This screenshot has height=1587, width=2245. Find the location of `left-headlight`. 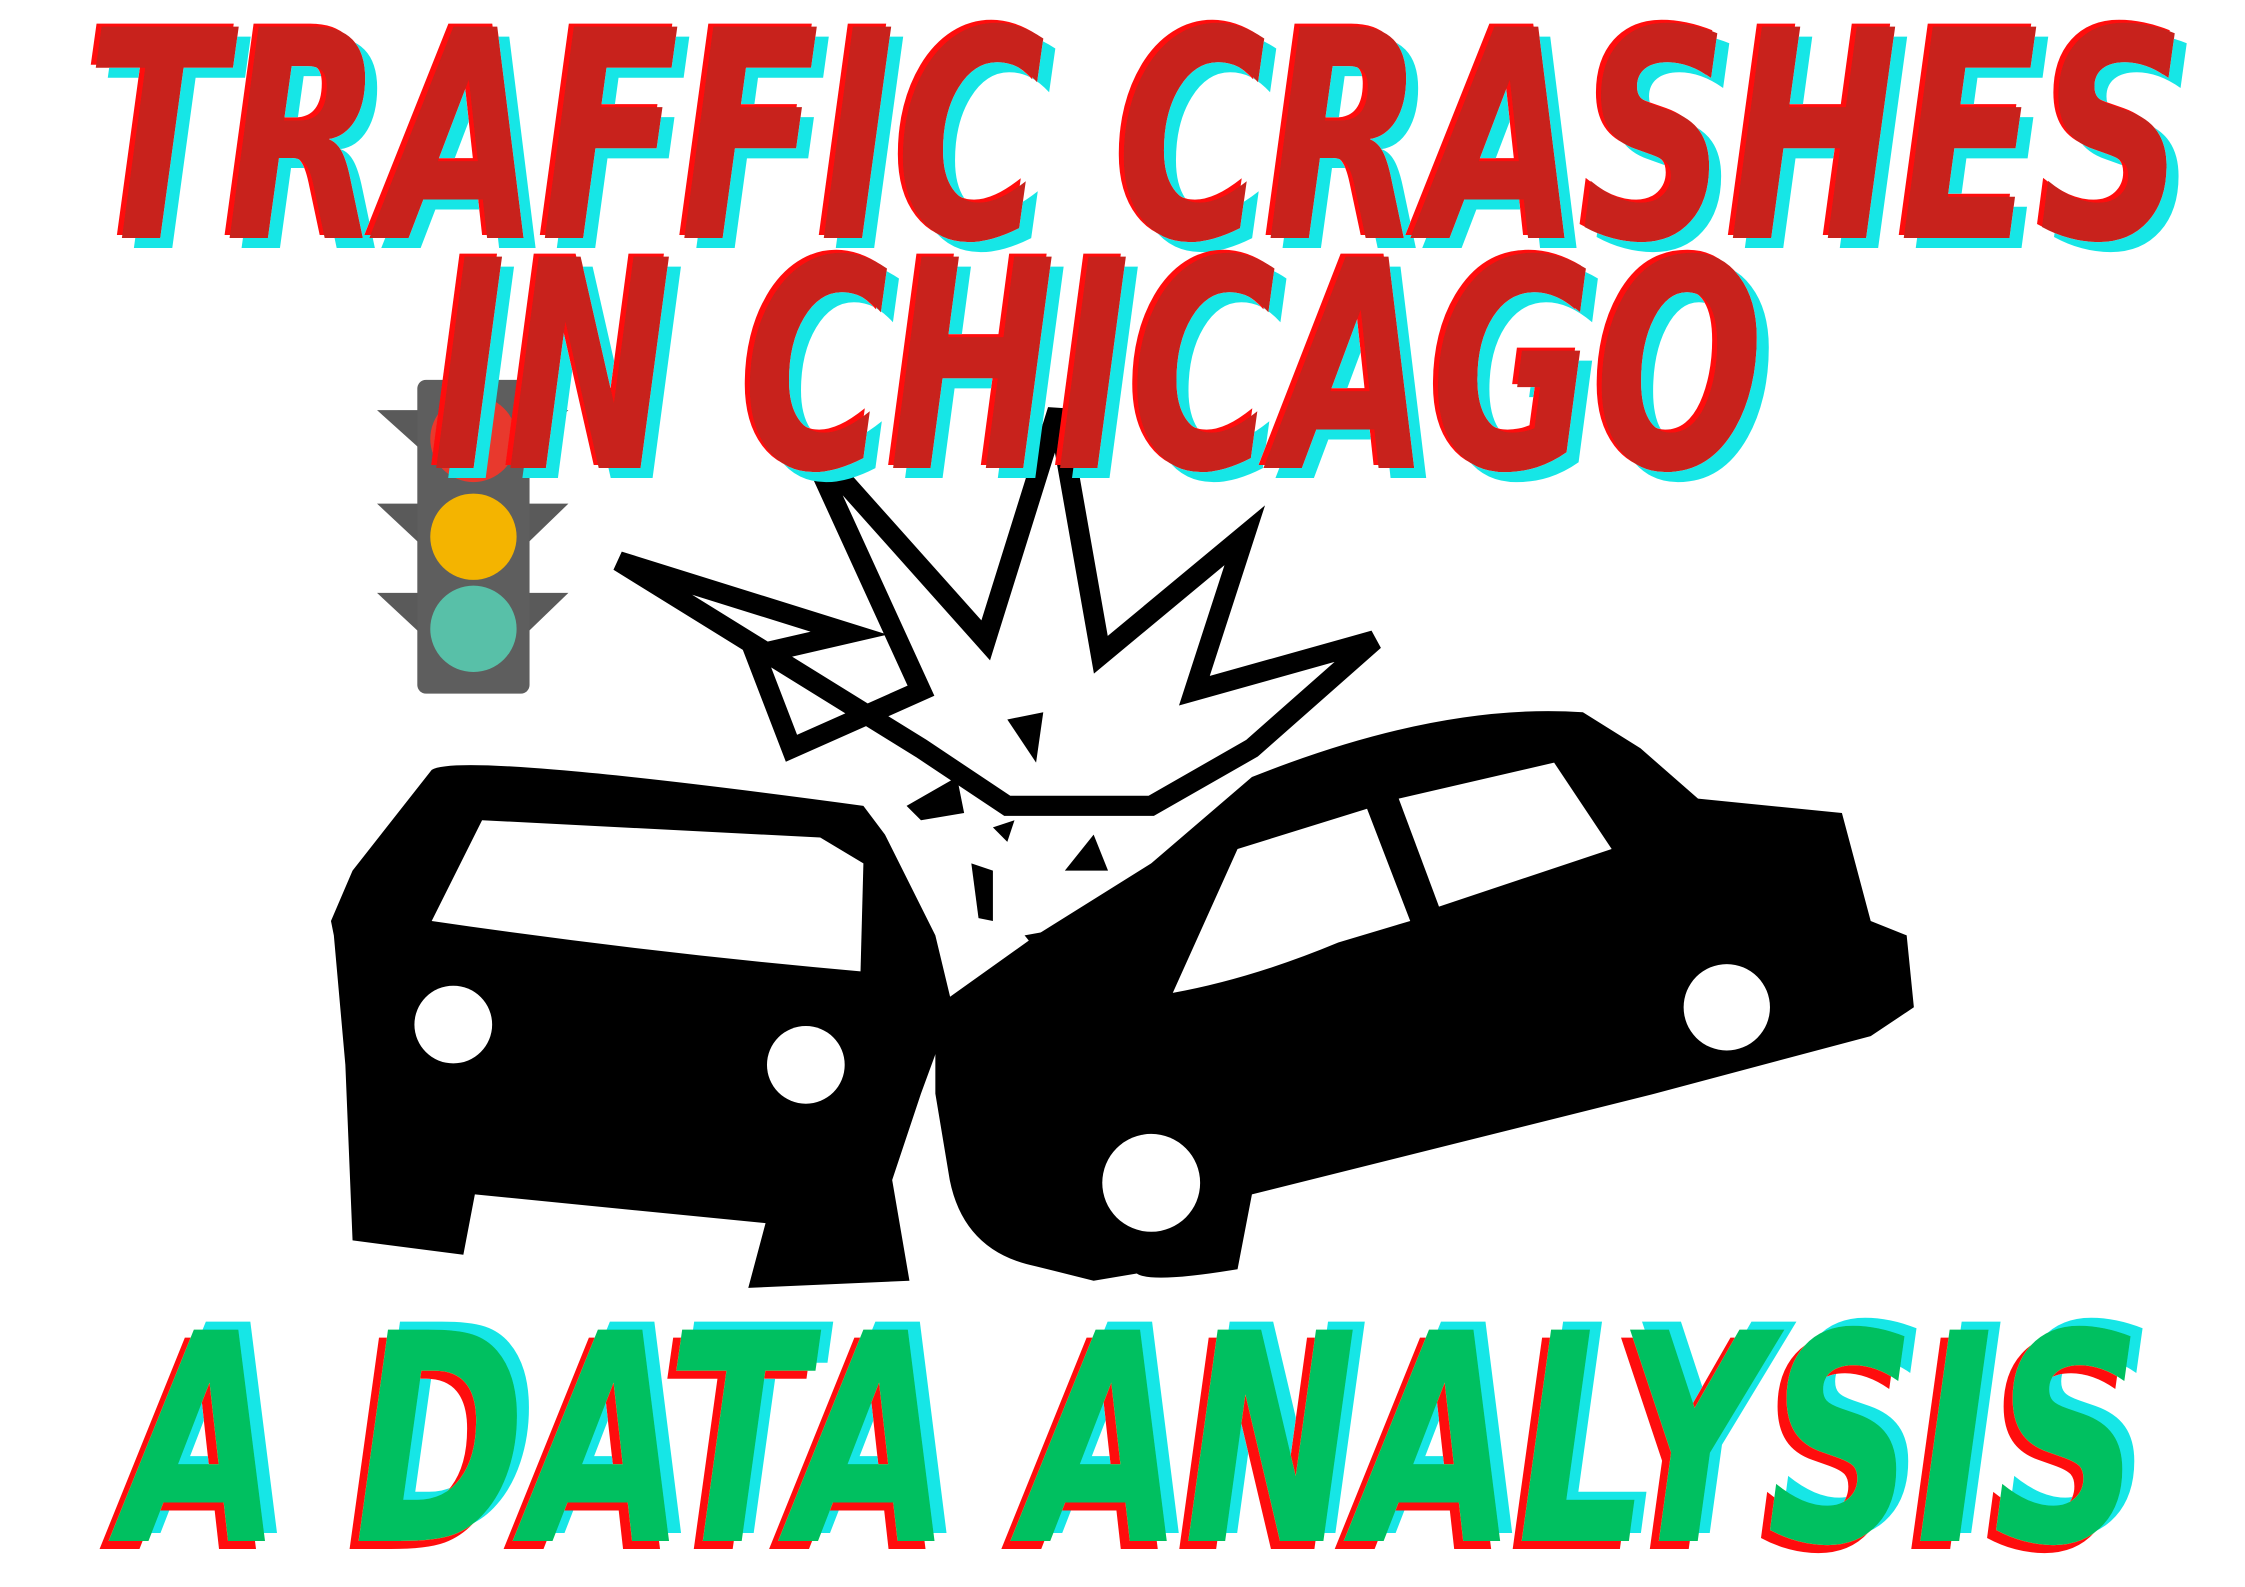

left-headlight is located at coordinates (453, 1024).